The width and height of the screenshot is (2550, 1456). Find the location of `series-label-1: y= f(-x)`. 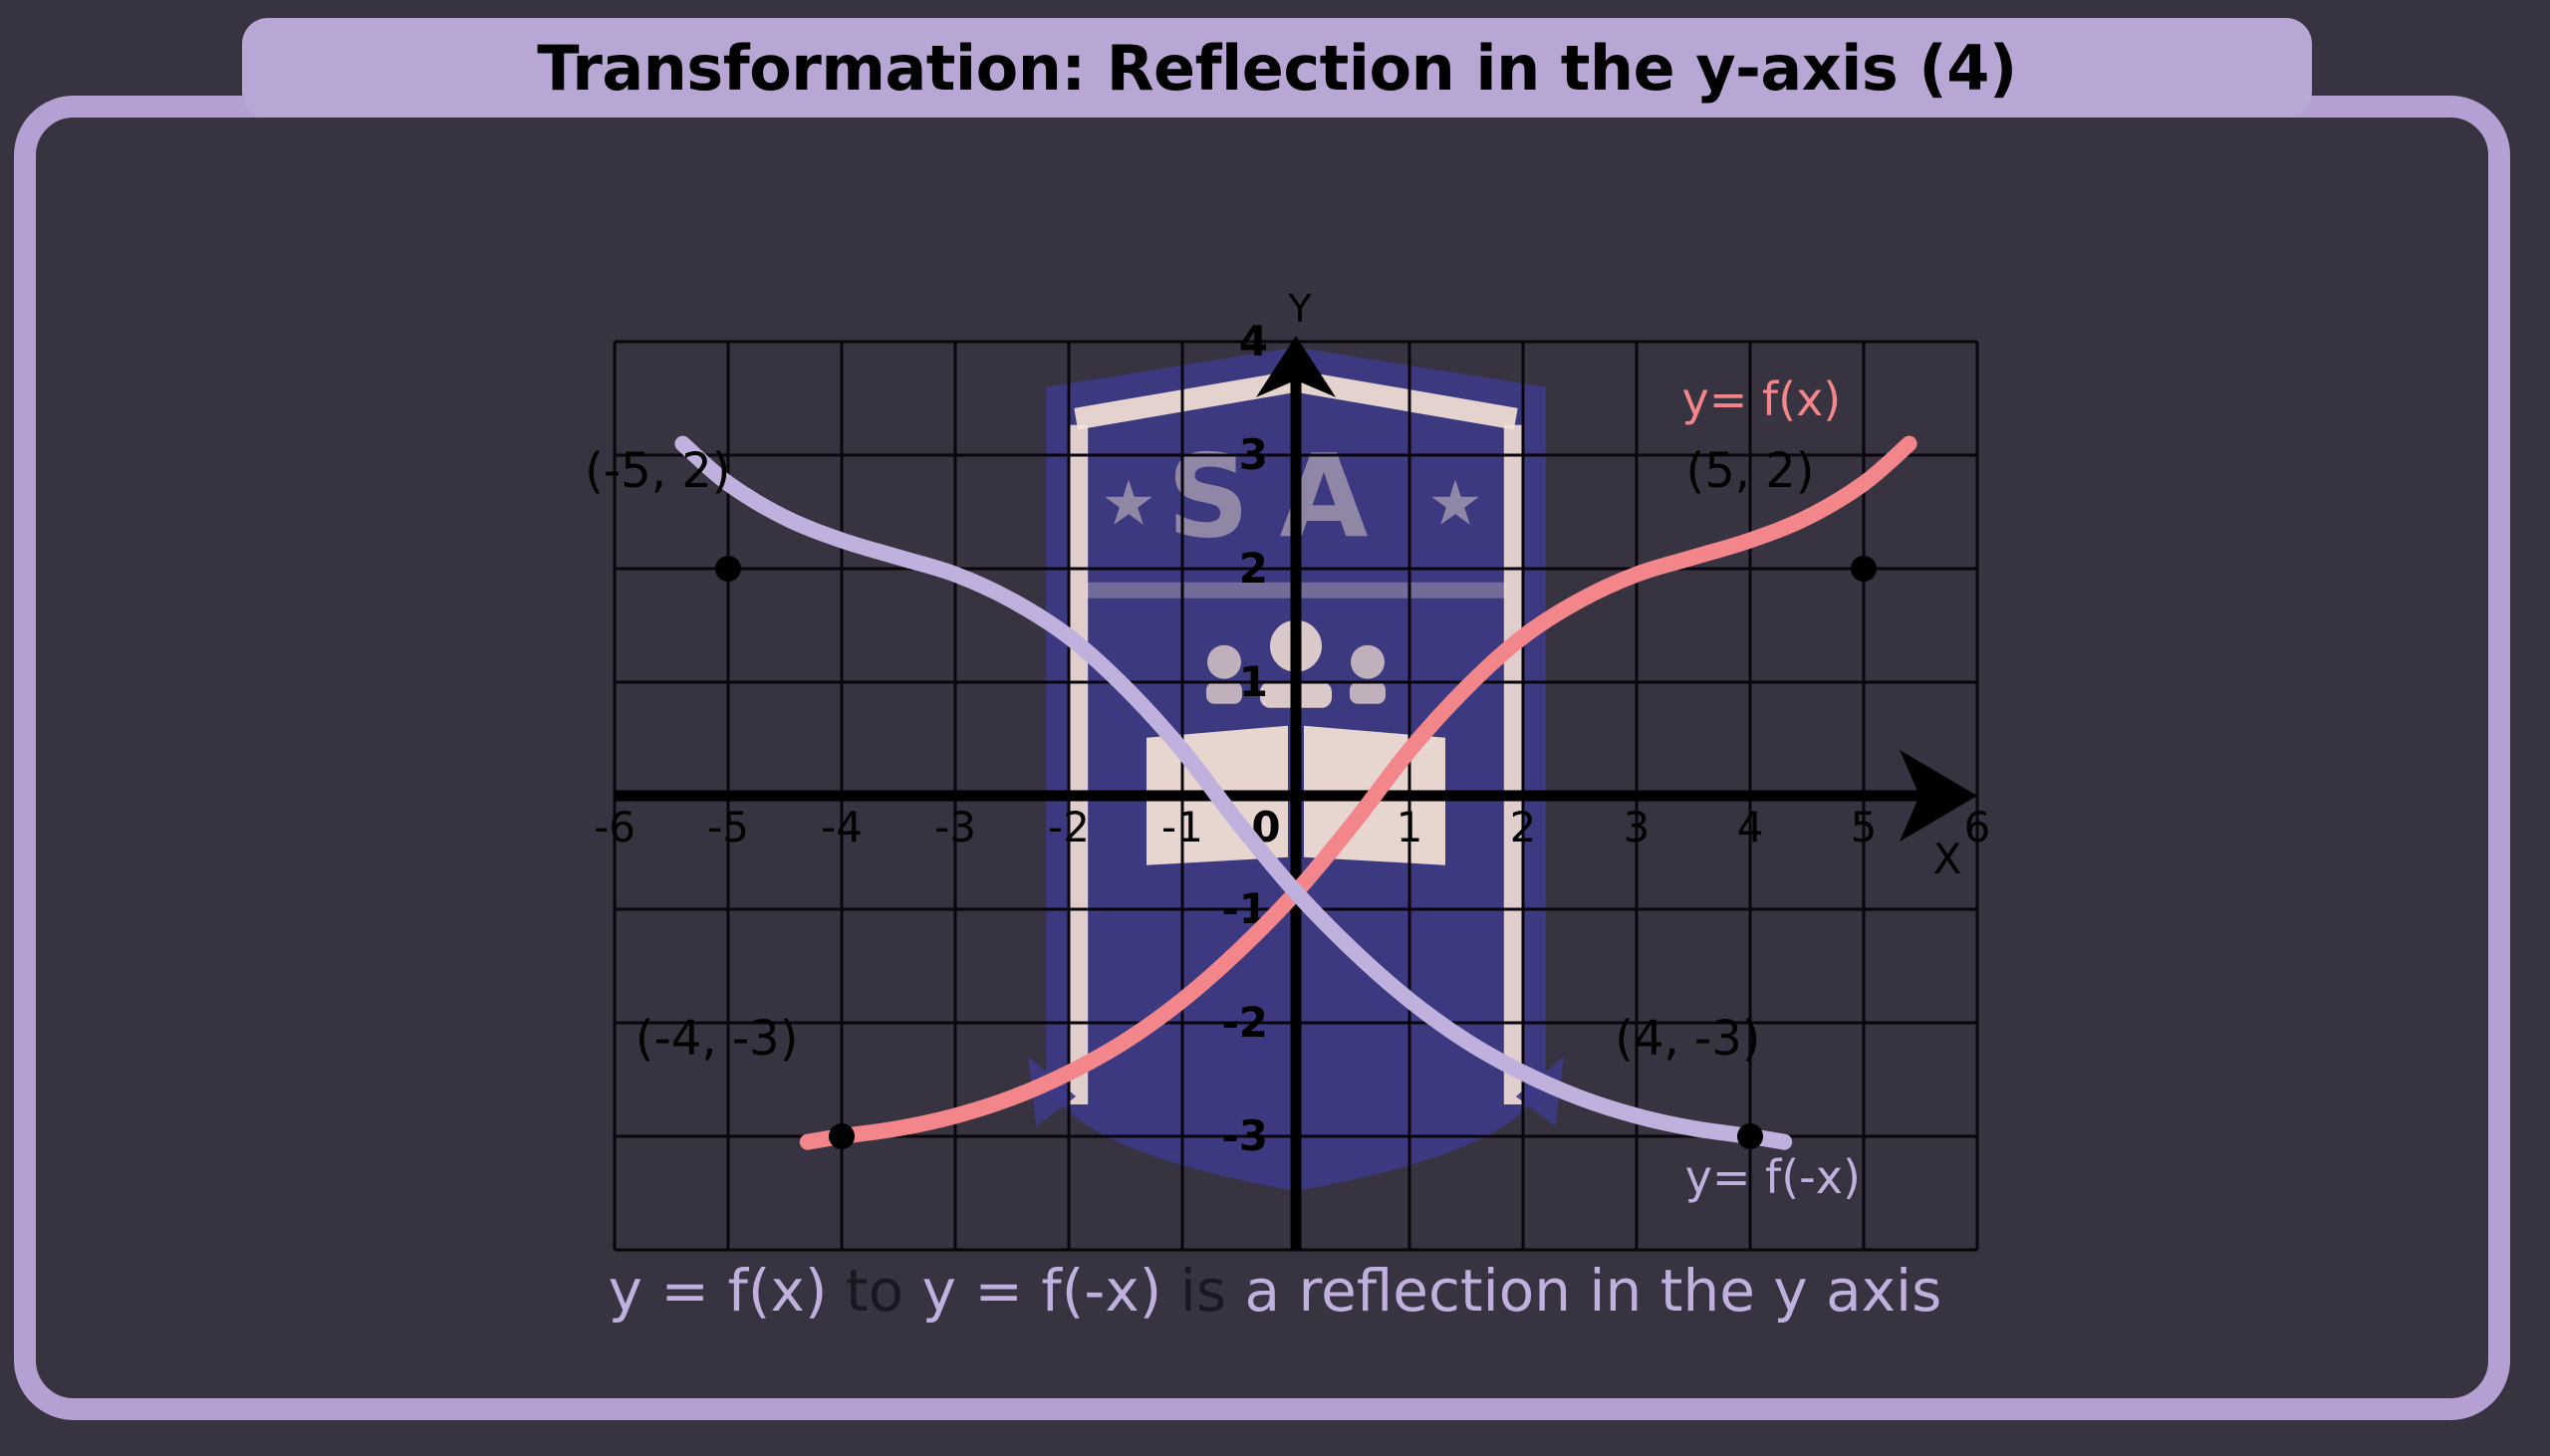

series-label-1: y= f(-x) is located at coordinates (1773, 1177).